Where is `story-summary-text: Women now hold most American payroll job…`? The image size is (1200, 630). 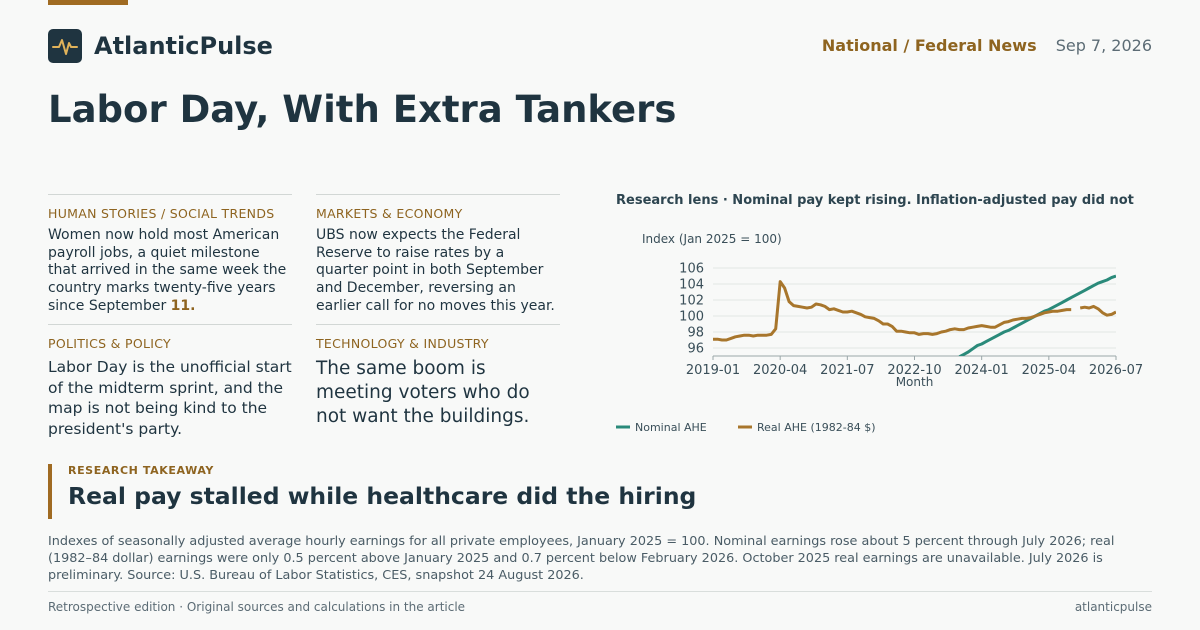
story-summary-text: Women now hold most American payroll job… is located at coordinates (167, 270).